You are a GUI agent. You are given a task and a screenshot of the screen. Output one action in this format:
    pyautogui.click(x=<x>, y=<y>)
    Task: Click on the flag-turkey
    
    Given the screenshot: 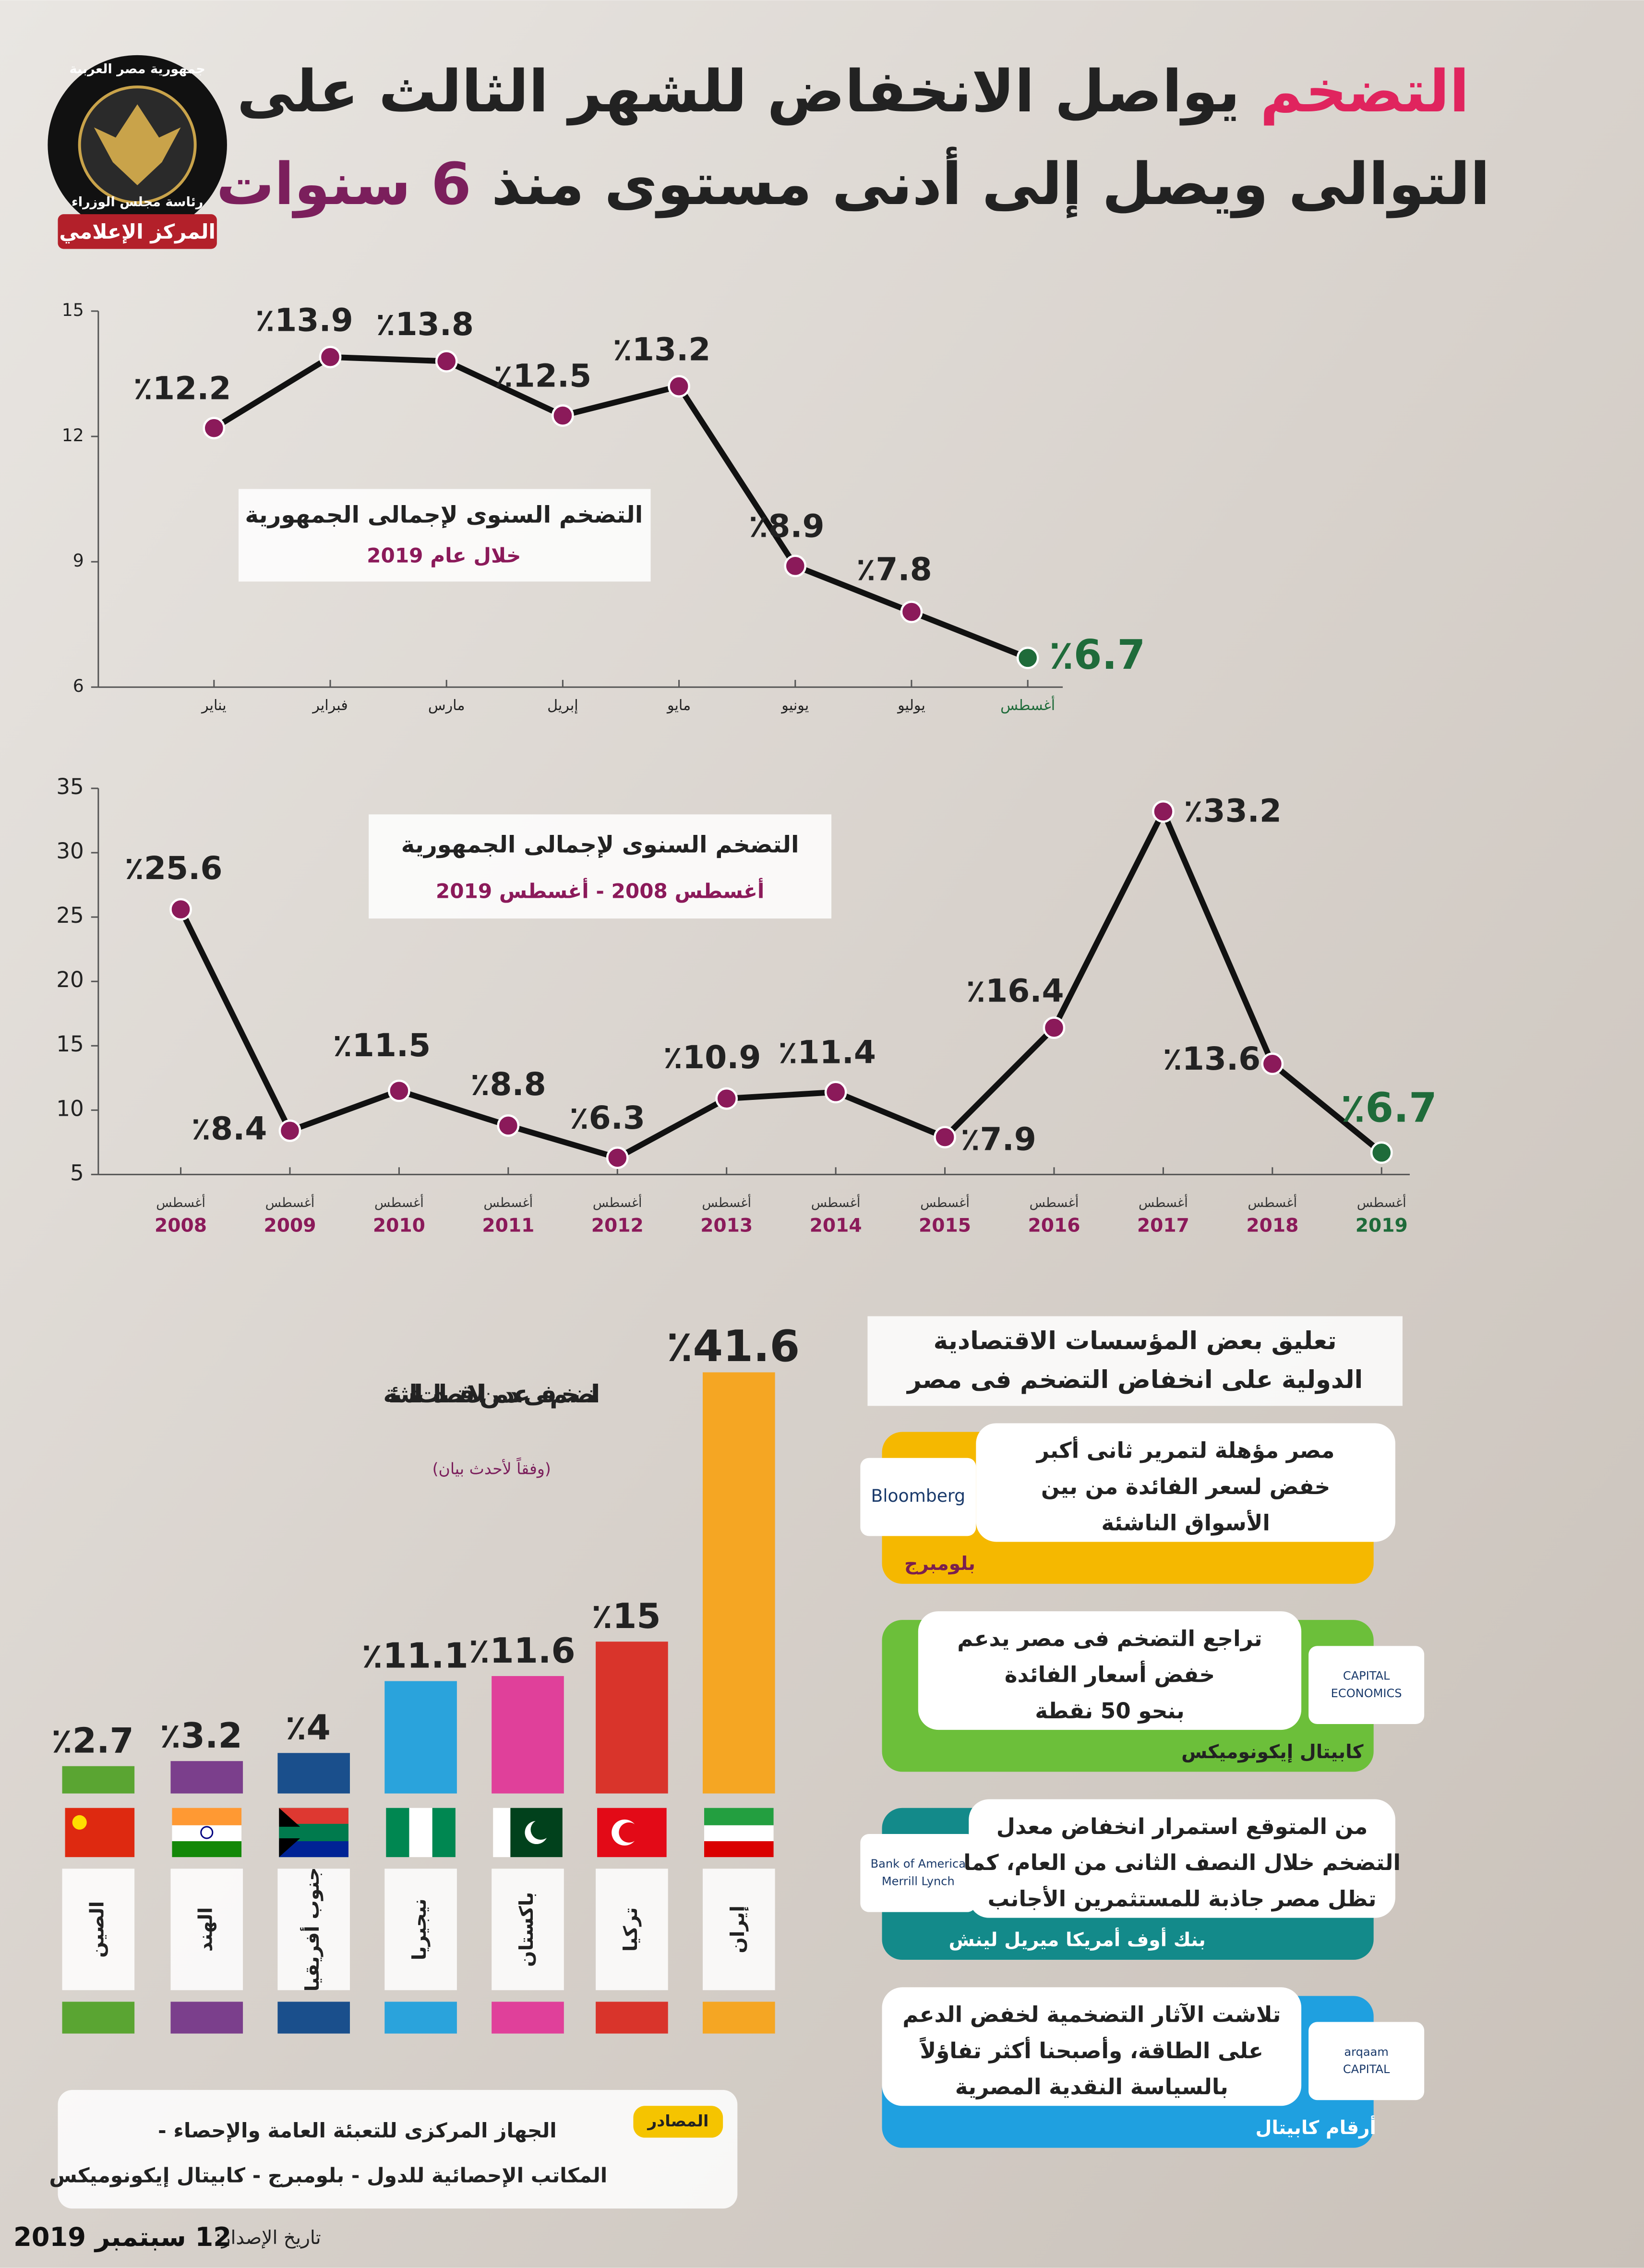 What is the action you would take?
    pyautogui.click(x=632, y=1833)
    